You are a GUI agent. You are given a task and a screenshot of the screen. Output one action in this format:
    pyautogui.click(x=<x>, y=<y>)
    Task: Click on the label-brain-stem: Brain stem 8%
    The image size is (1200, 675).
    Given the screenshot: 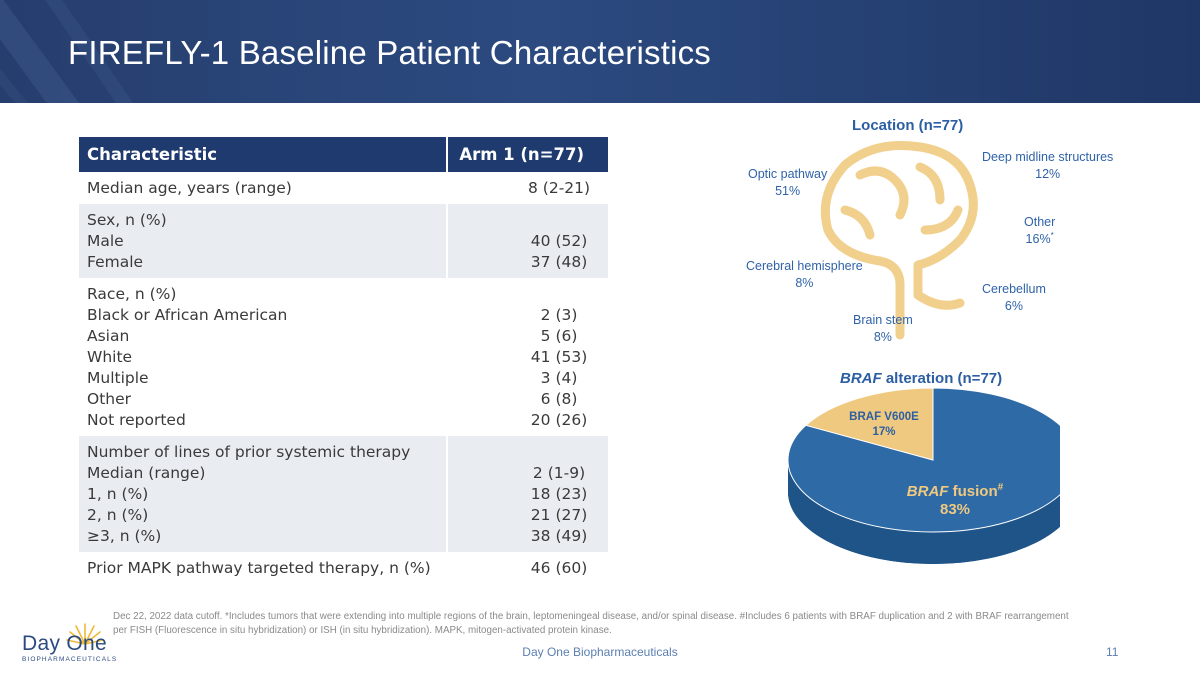 What is the action you would take?
    pyautogui.click(x=883, y=328)
    